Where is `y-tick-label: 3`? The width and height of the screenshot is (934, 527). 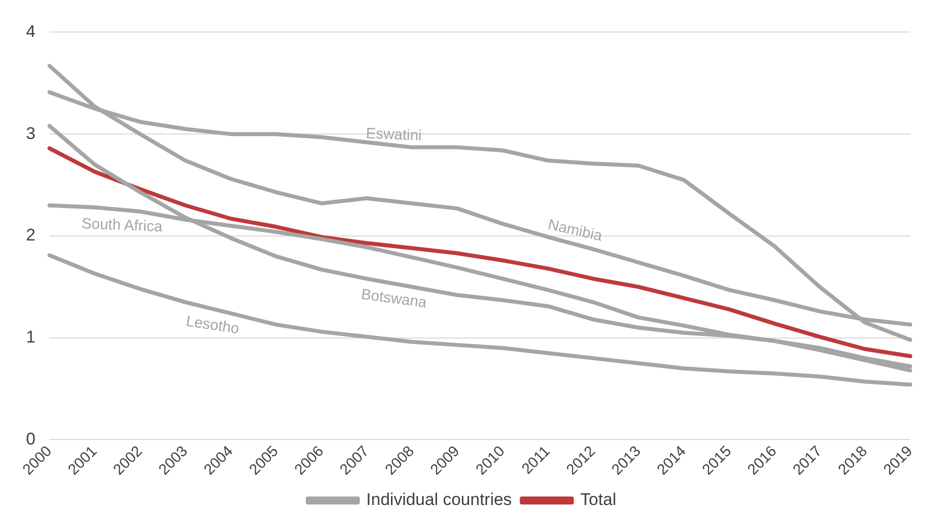
y-tick-label: 3 is located at coordinates (31, 133).